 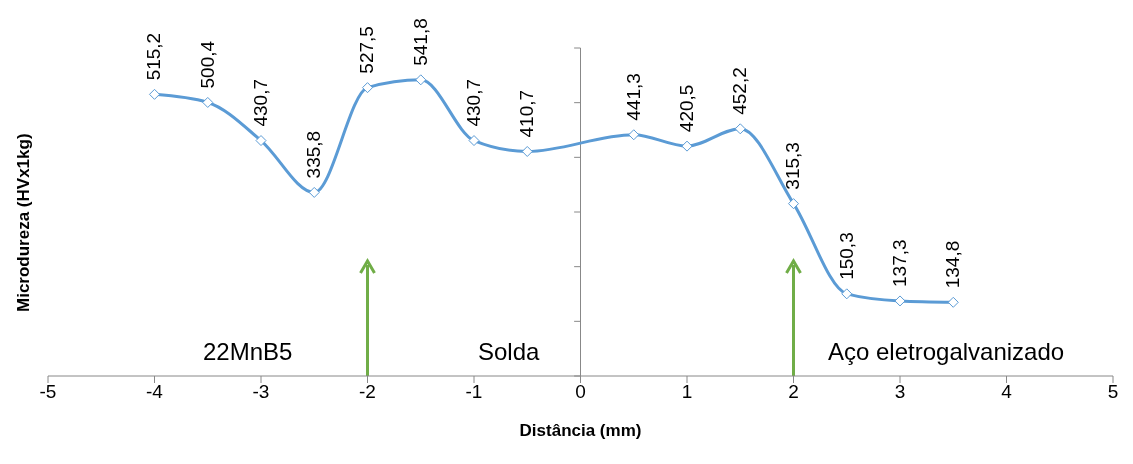 What do you see at coordinates (24, 222) in the screenshot?
I see `y-axis-title: Microdureza (HVx1kg)` at bounding box center [24, 222].